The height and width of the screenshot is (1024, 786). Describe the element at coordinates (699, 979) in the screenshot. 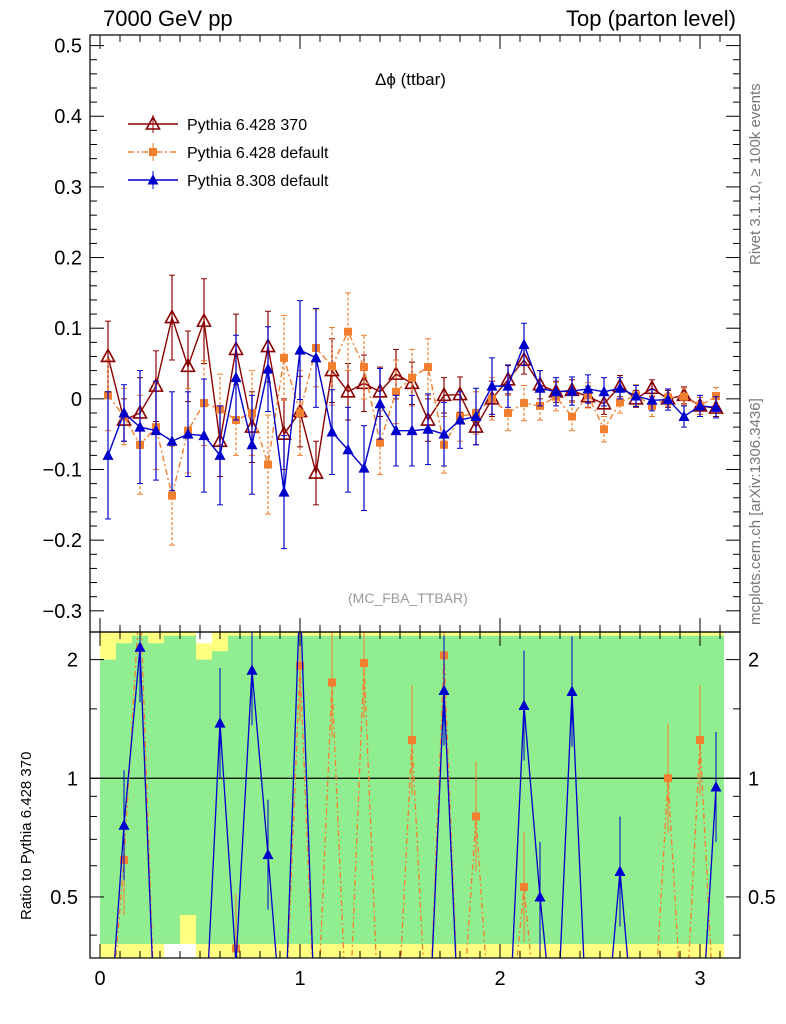

I see `x-tick-label: 3` at that location.